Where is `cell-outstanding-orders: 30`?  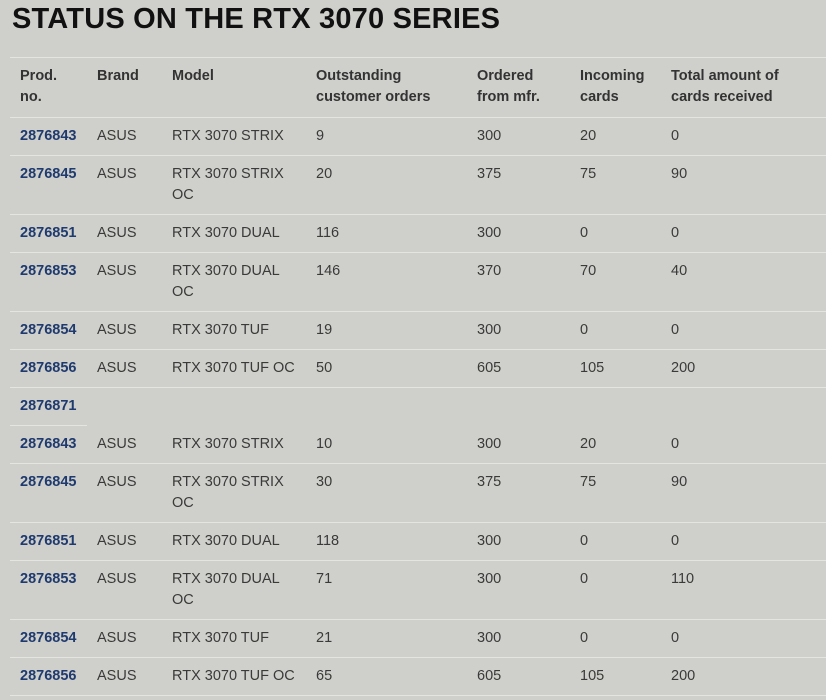 cell-outstanding-orders: 30 is located at coordinates (386, 493).